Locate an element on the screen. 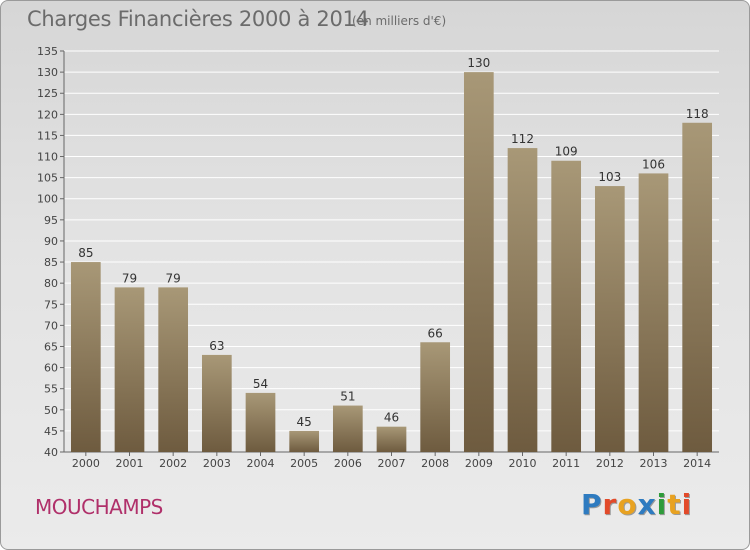 The image size is (750, 550). data-label: 63 is located at coordinates (216, 346).